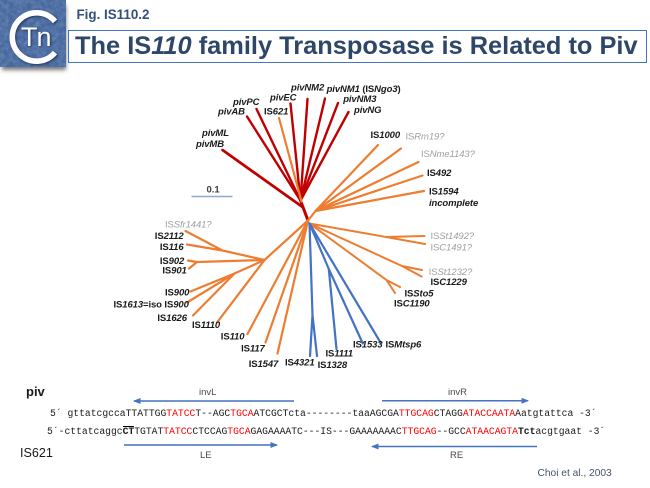  Describe the element at coordinates (339, 354) in the screenshot. I see `svg-text: IS1111` at that location.